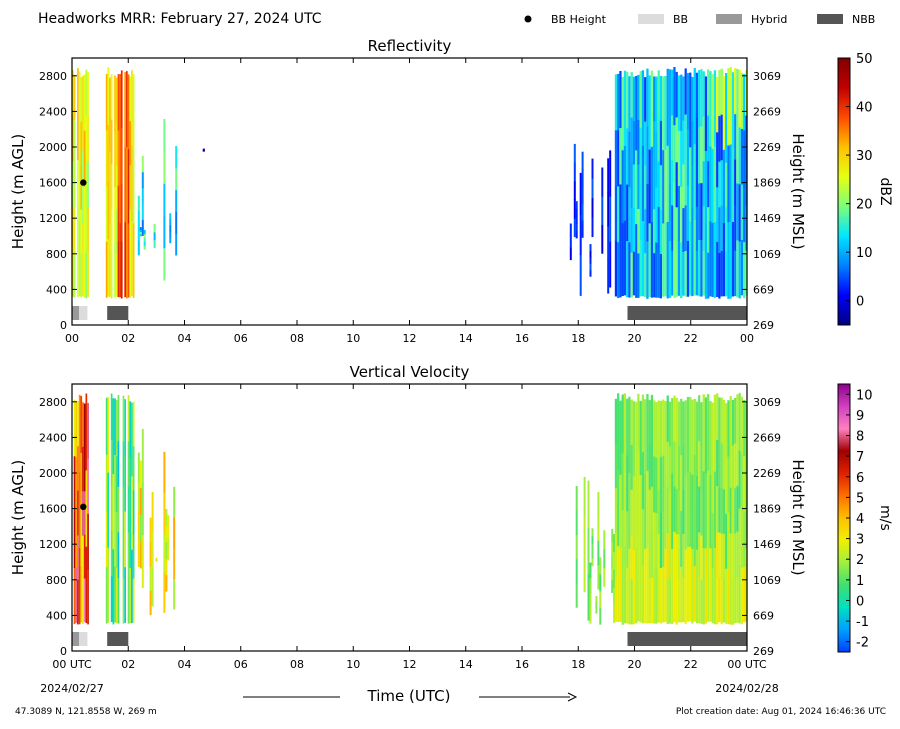  I want to click on y-tick-label: 2800, so click(53, 402).